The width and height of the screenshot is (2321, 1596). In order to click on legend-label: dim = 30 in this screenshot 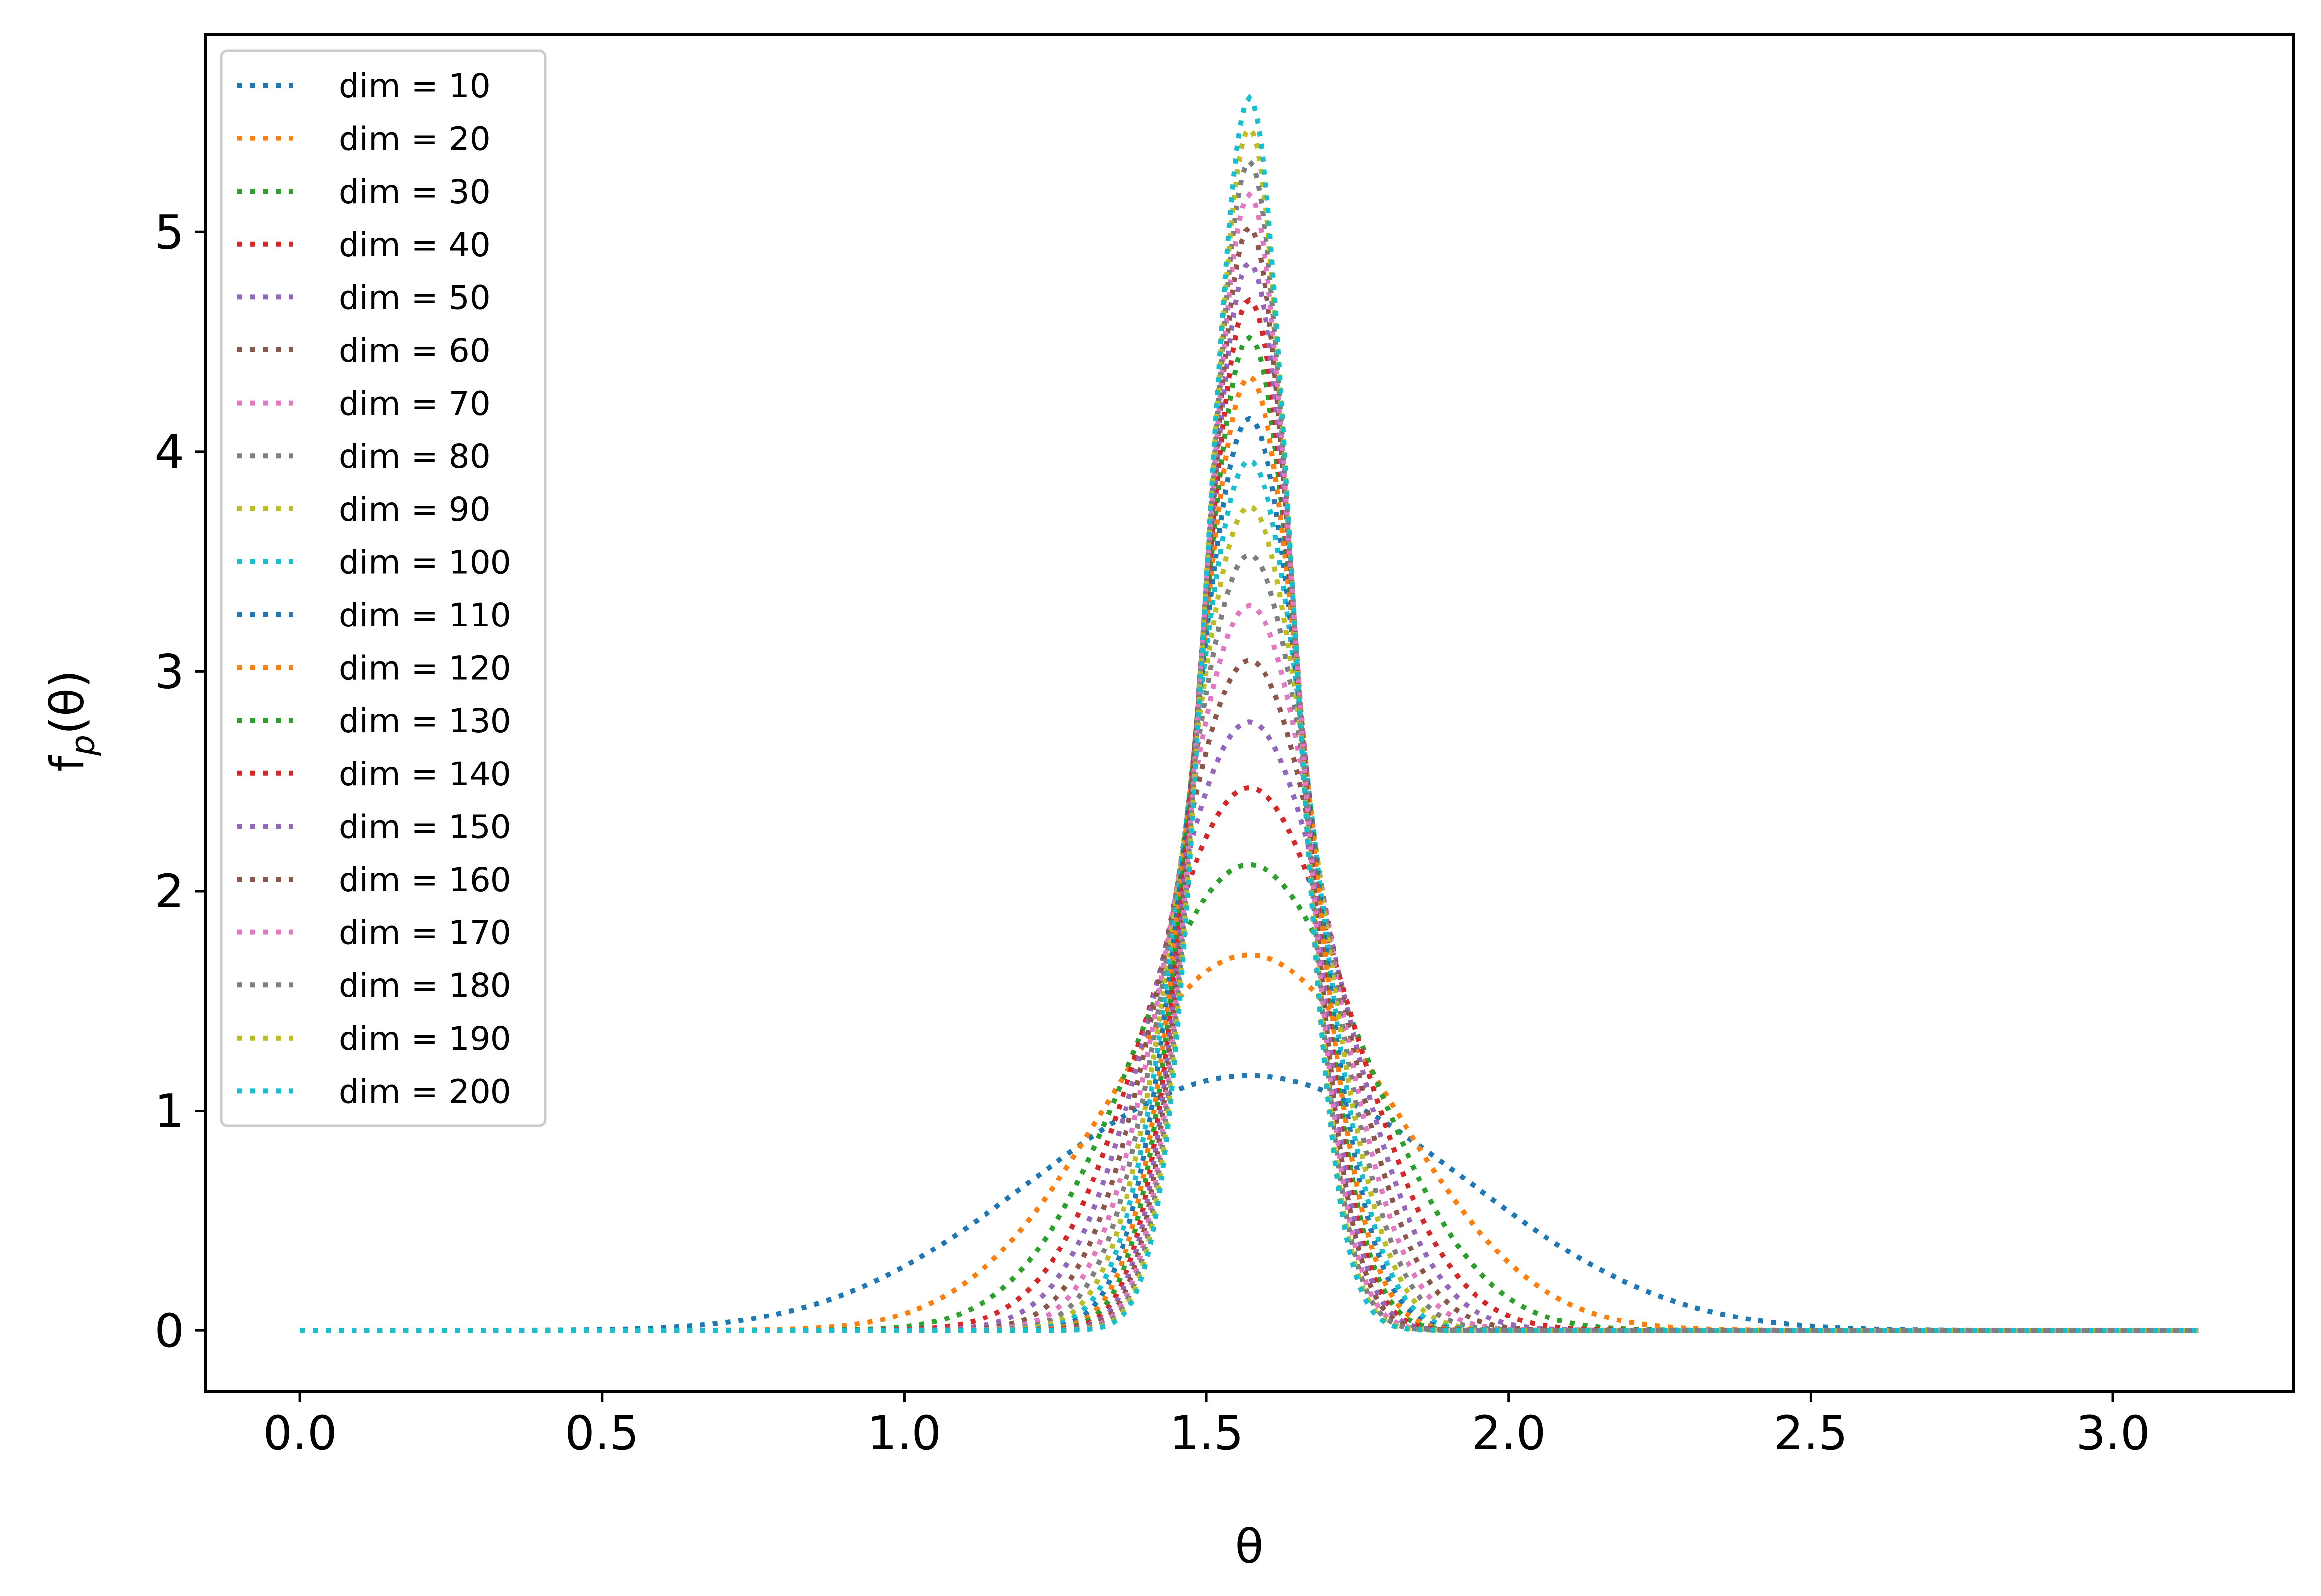, I will do `click(415, 192)`.